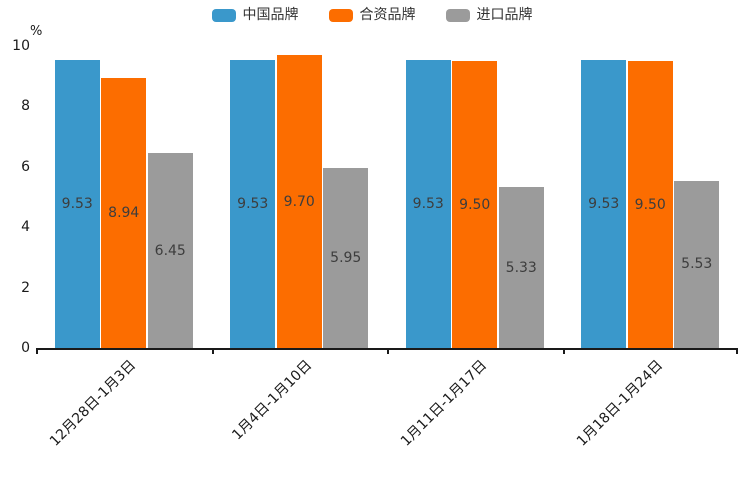 The width and height of the screenshot is (744, 496). Describe the element at coordinates (504, 15) in the screenshot. I see `legend-label: 进口品牌` at that location.